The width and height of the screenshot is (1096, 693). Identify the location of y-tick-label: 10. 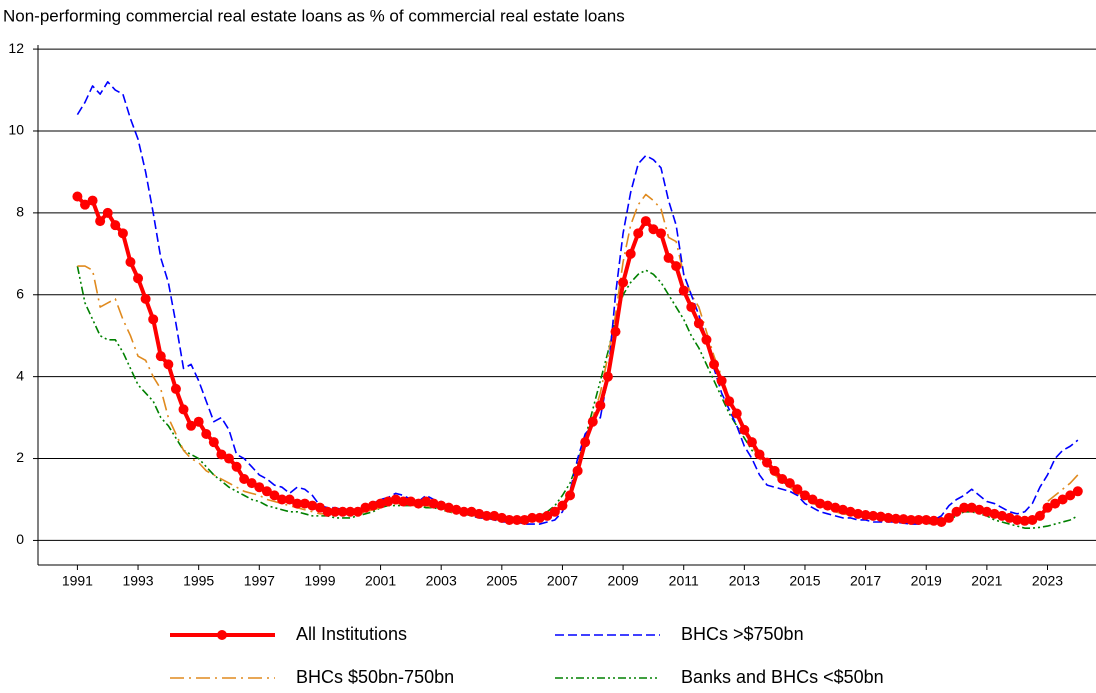
(16, 130).